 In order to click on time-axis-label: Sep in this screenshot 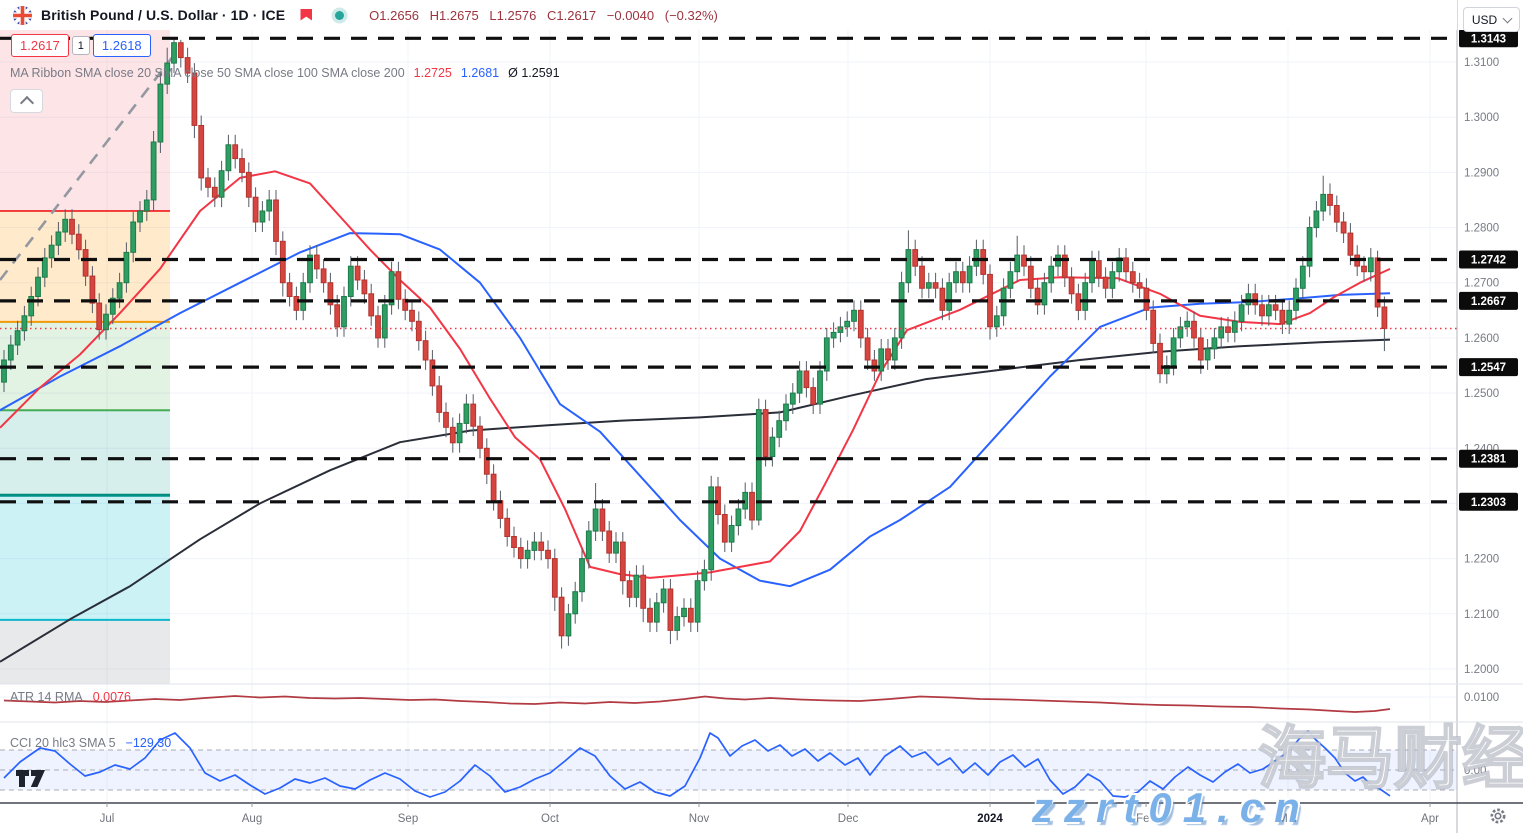, I will do `click(408, 819)`.